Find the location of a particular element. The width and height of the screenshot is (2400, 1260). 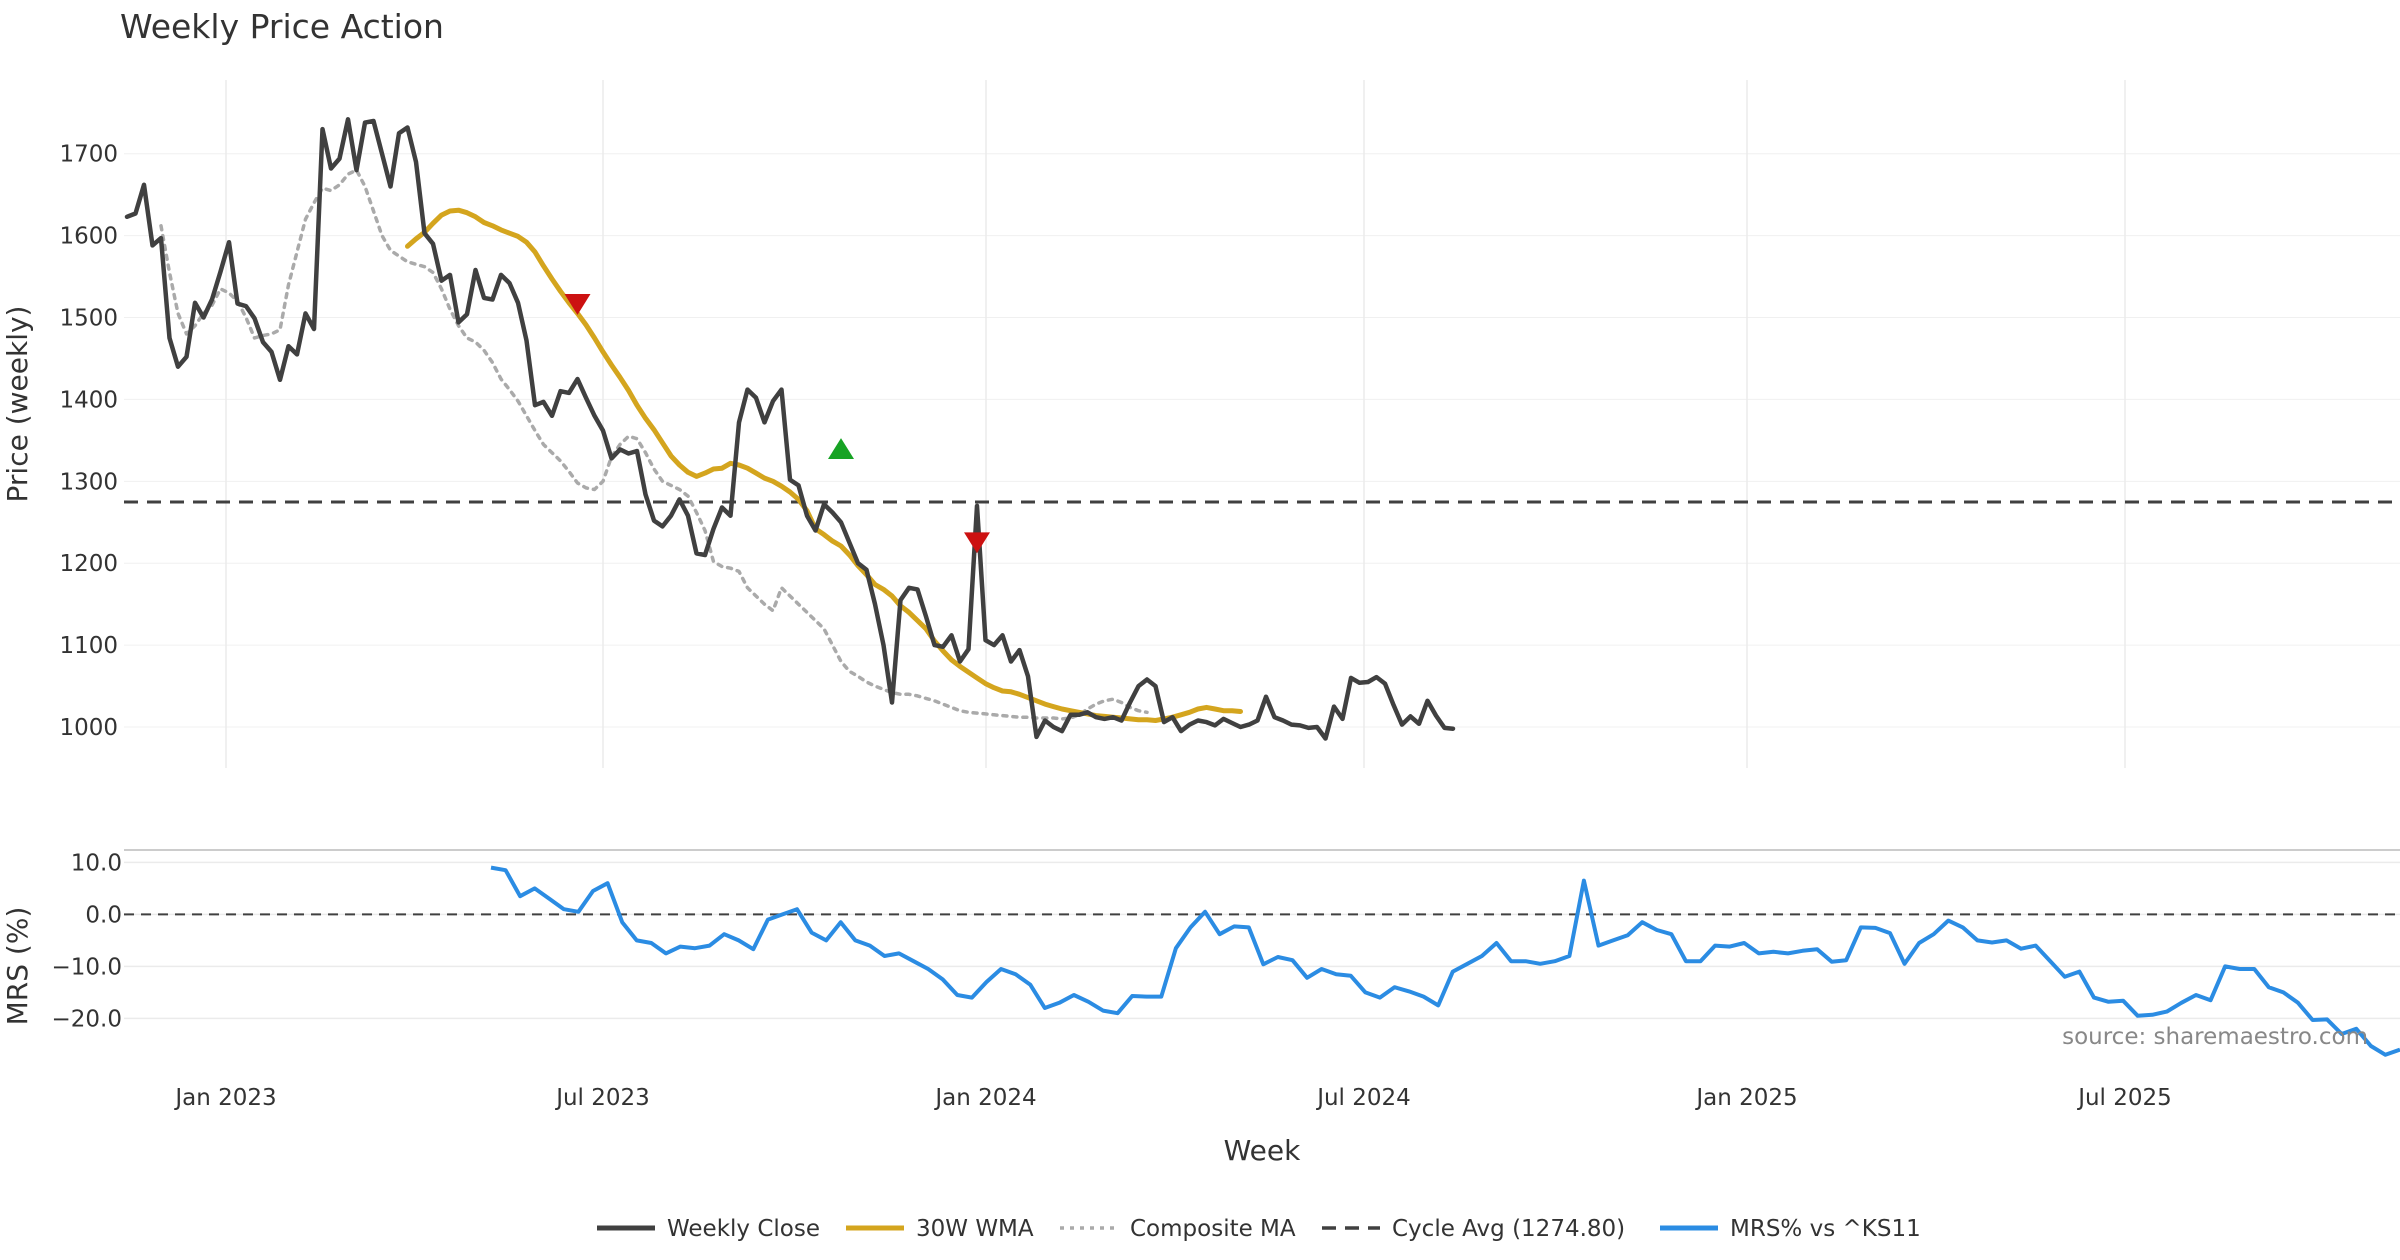

x-tick-label: Jul 2025 is located at coordinates (2124, 1098).